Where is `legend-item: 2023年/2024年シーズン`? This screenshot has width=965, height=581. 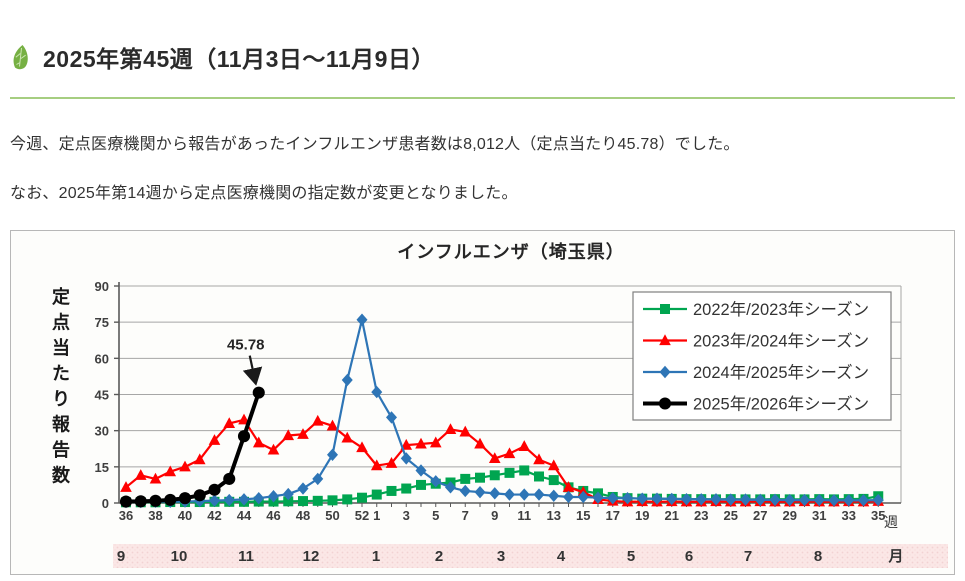
legend-item: 2023年/2024年シーズン is located at coordinates (756, 341).